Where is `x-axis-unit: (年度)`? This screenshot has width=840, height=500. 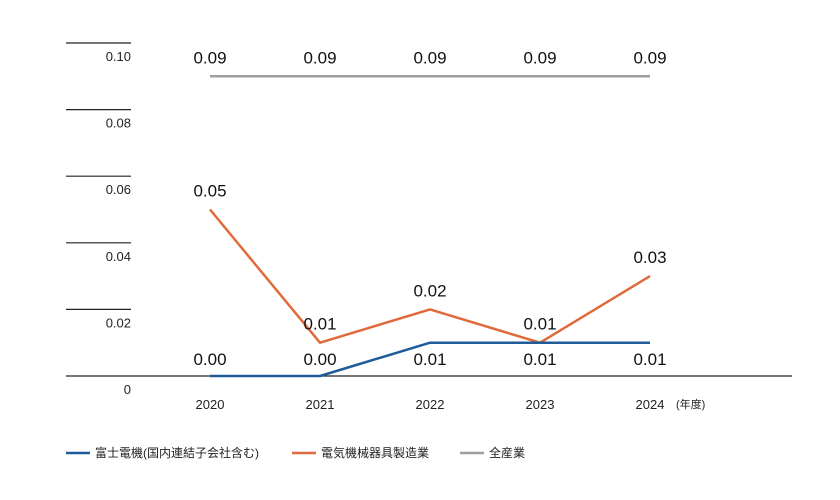 x-axis-unit: (年度) is located at coordinates (690, 404).